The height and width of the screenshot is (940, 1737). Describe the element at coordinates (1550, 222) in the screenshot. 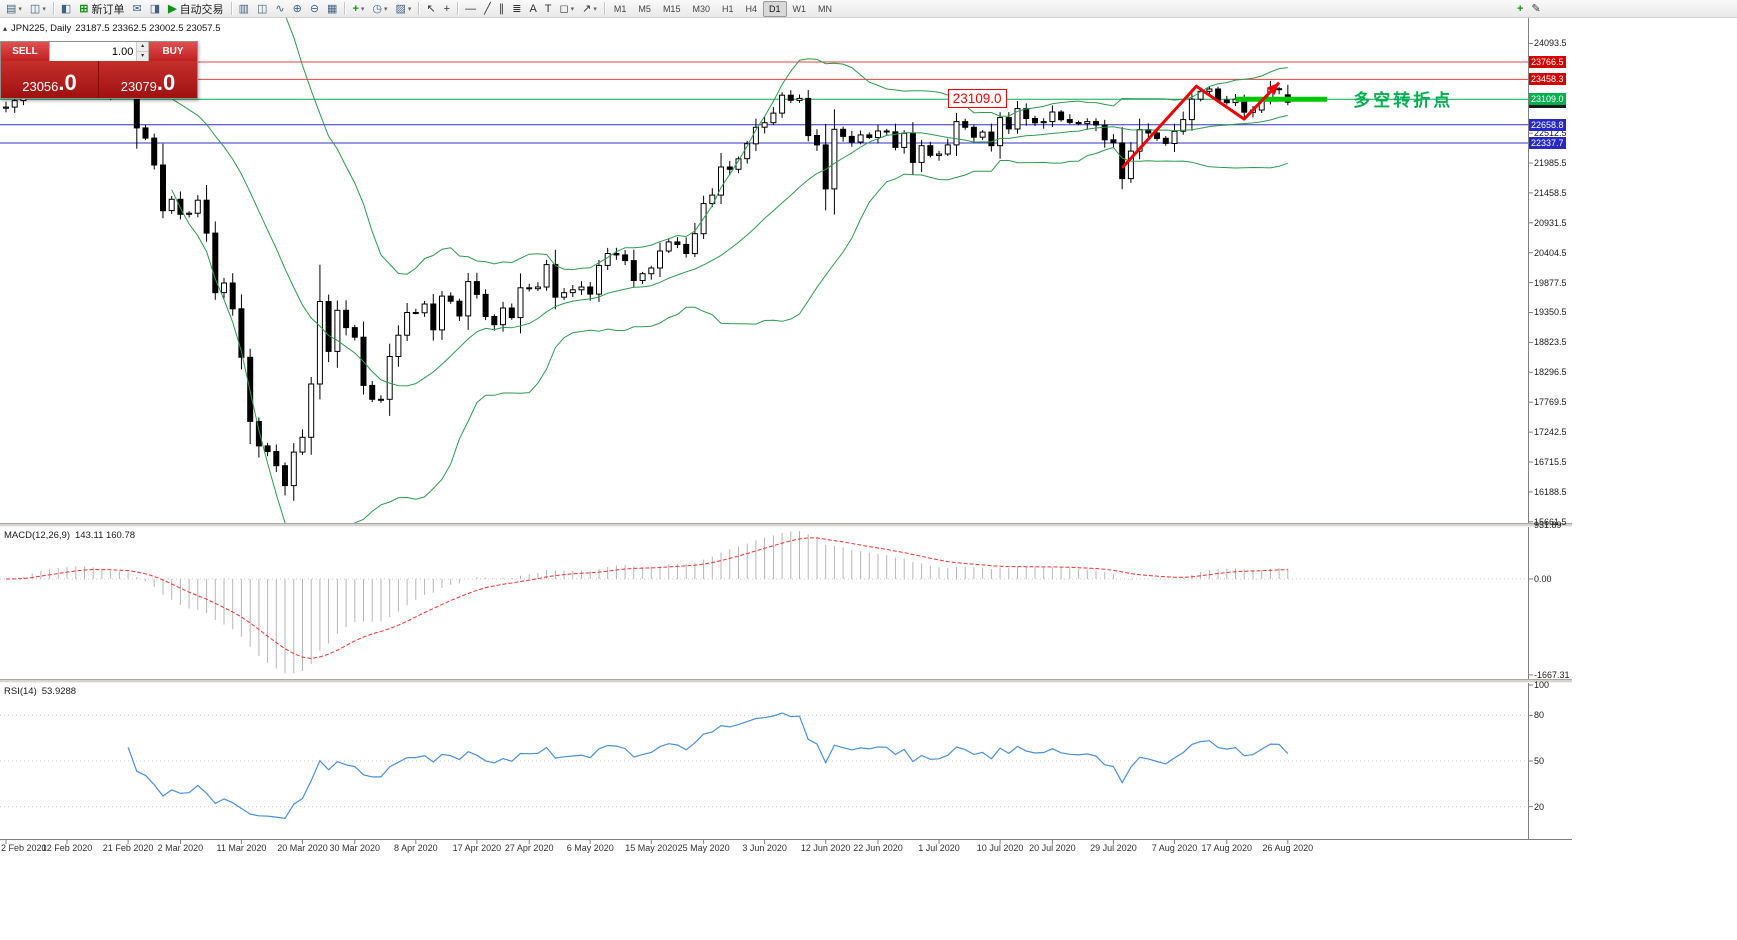

I see `price-tick-label: 20931.5` at that location.